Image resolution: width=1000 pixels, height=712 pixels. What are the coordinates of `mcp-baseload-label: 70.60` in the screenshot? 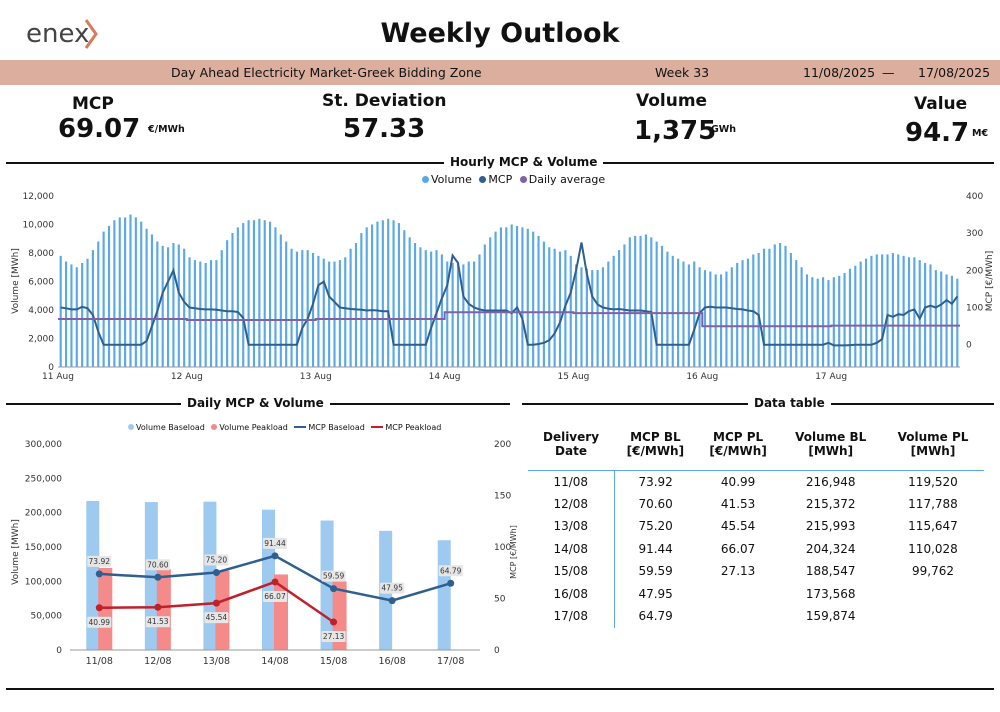 It's located at (158, 564).